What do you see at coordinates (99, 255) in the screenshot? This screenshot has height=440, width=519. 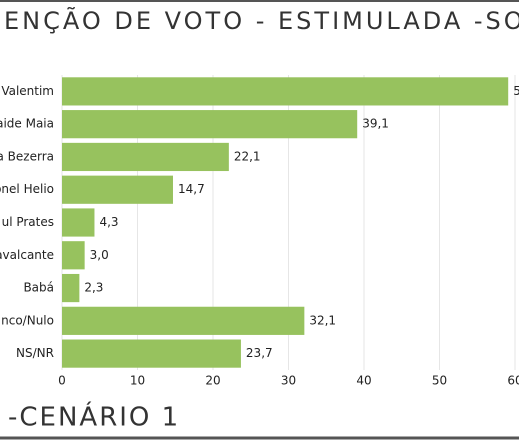 I see `value-label: 3,0` at bounding box center [99, 255].